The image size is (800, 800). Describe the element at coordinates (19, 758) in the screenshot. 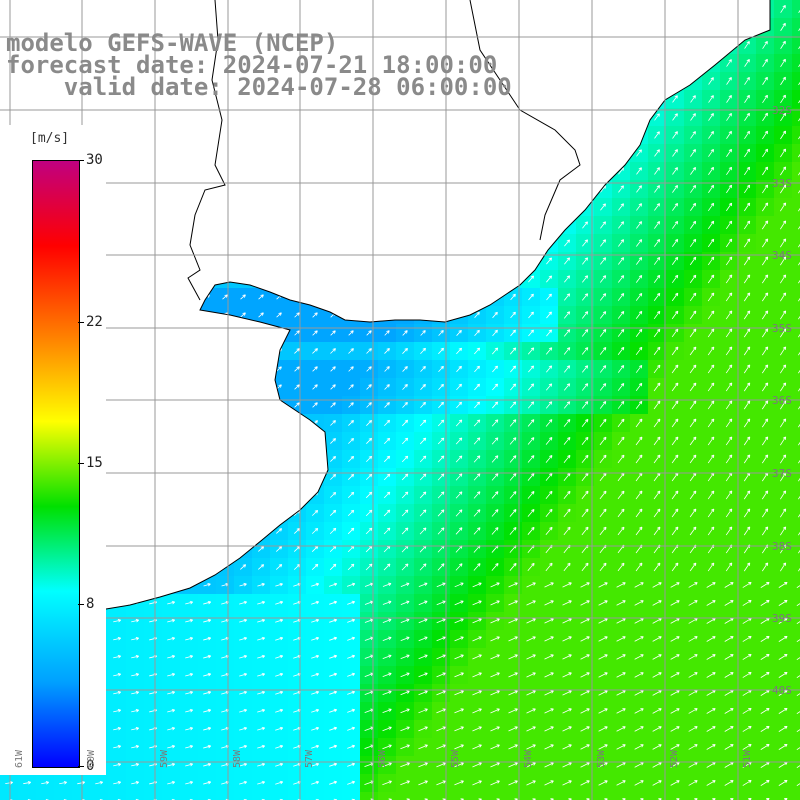

I see `longitude-label: 61W` at that location.